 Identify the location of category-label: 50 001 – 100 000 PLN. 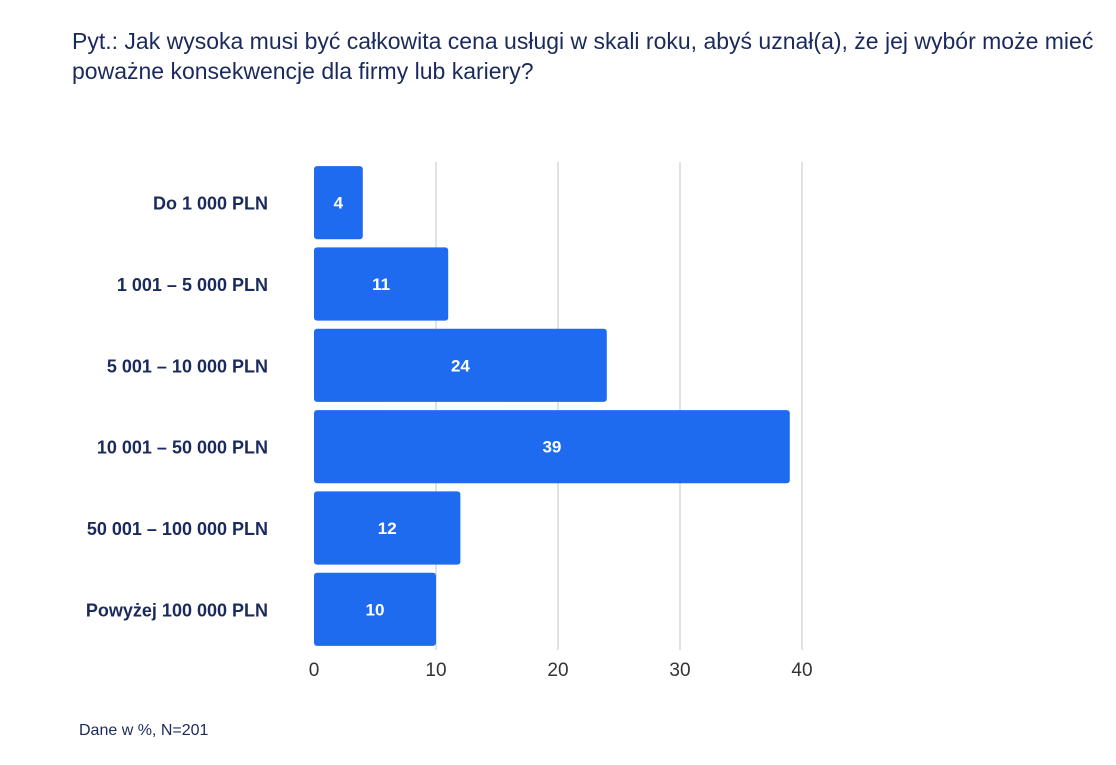
(177, 529).